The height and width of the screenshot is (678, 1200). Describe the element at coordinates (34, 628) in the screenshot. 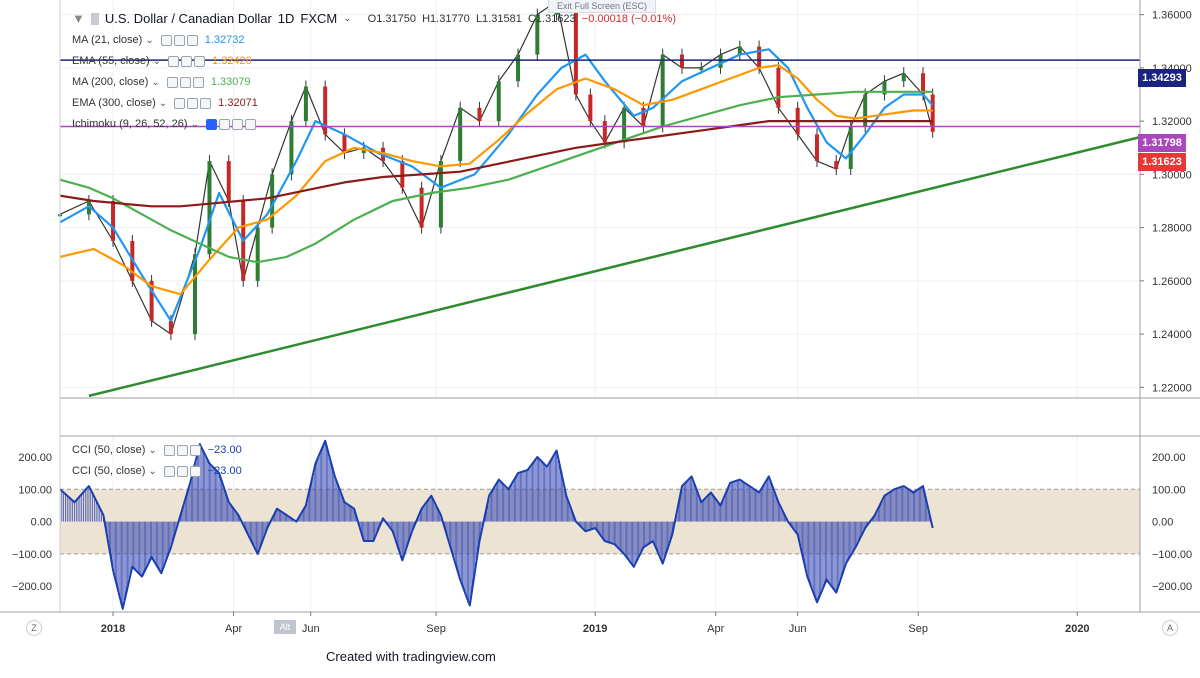

I see `bottom-left-zoom-button: Z` at that location.